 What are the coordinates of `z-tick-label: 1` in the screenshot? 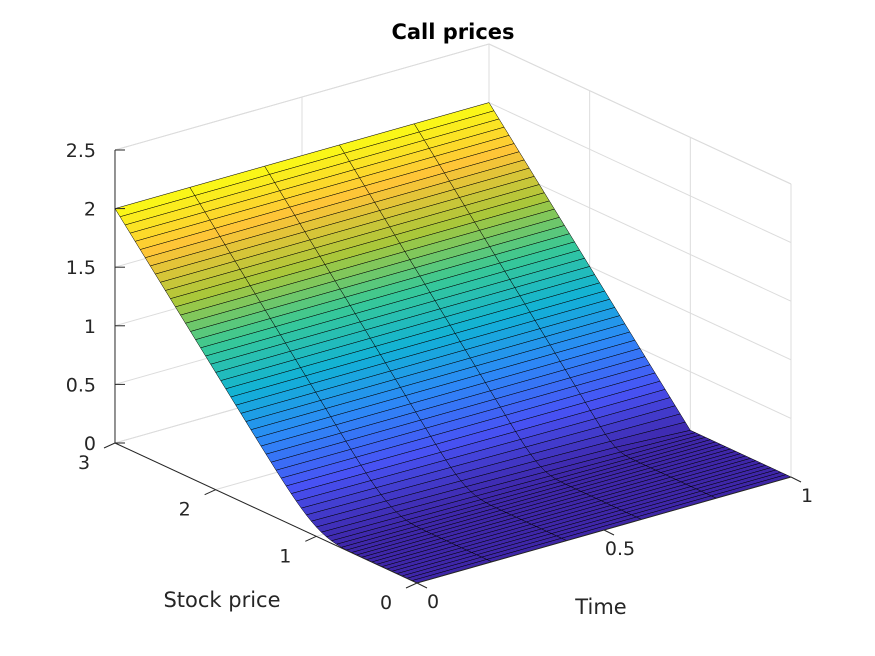 It's located at (90, 327).